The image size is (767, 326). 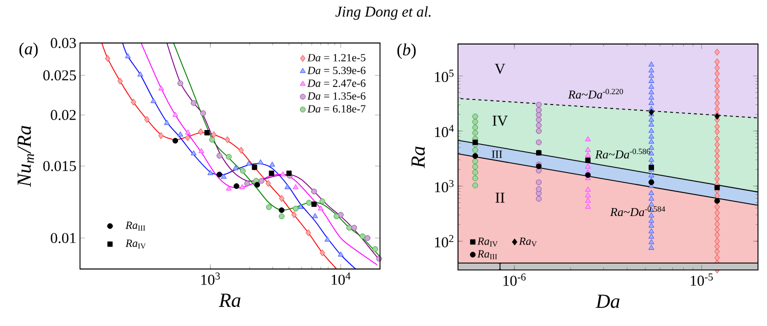 I want to click on legend-label: Da = 1.21e-5, so click(x=336, y=58).